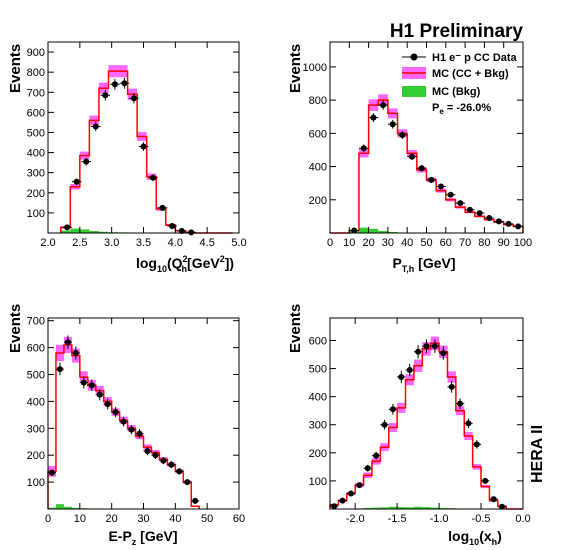 This screenshot has width=567, height=550. What do you see at coordinates (175, 263) in the screenshot?
I see `x-axis-label-part: (Q` at bounding box center [175, 263].